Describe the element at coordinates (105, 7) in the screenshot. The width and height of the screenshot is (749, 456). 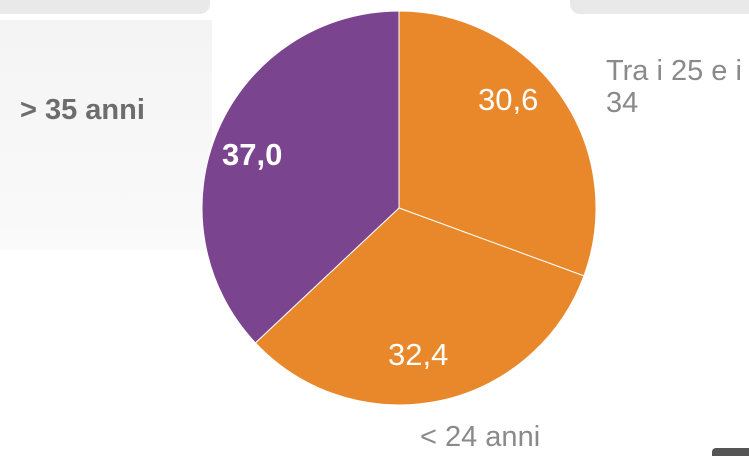
I see `panel-top-left` at that location.